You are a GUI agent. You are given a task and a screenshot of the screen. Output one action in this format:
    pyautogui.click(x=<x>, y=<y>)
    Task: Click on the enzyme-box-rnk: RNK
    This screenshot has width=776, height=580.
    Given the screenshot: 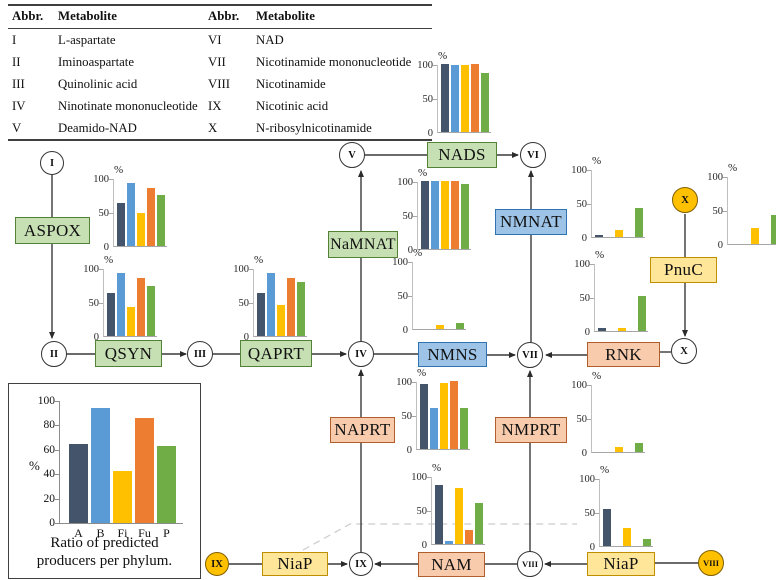 What is the action you would take?
    pyautogui.click(x=623, y=354)
    